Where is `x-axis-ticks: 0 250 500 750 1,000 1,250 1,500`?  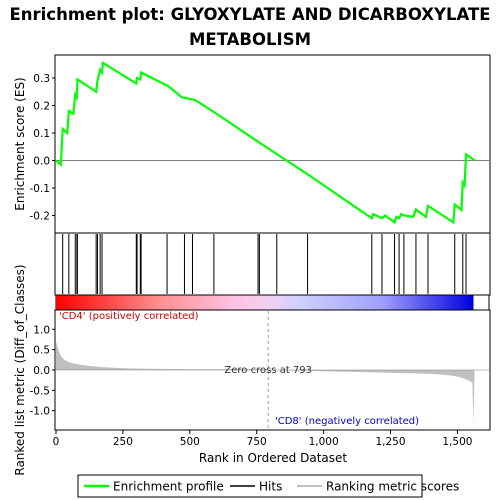 x-axis-ticks: 0 250 500 750 1,000 1,250 1,500 is located at coordinates (262, 439).